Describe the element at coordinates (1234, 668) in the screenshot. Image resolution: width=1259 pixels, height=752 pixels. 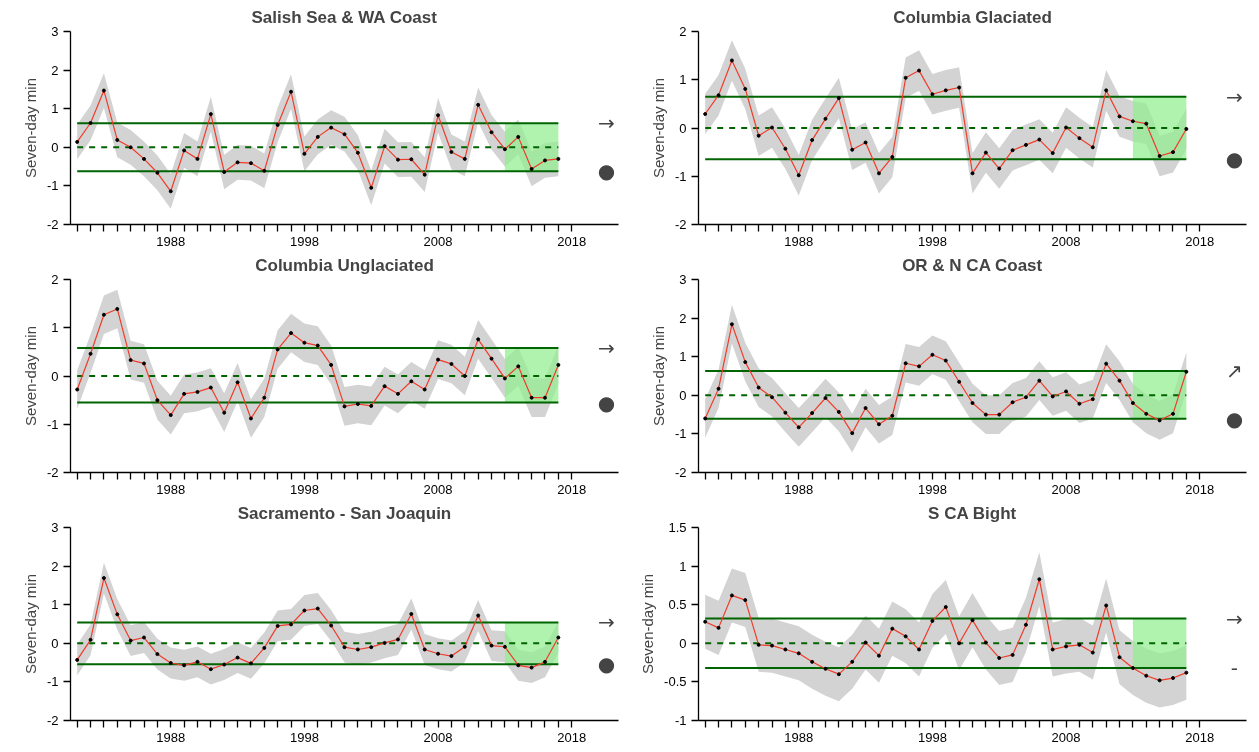
I see `annotation: -` at that location.